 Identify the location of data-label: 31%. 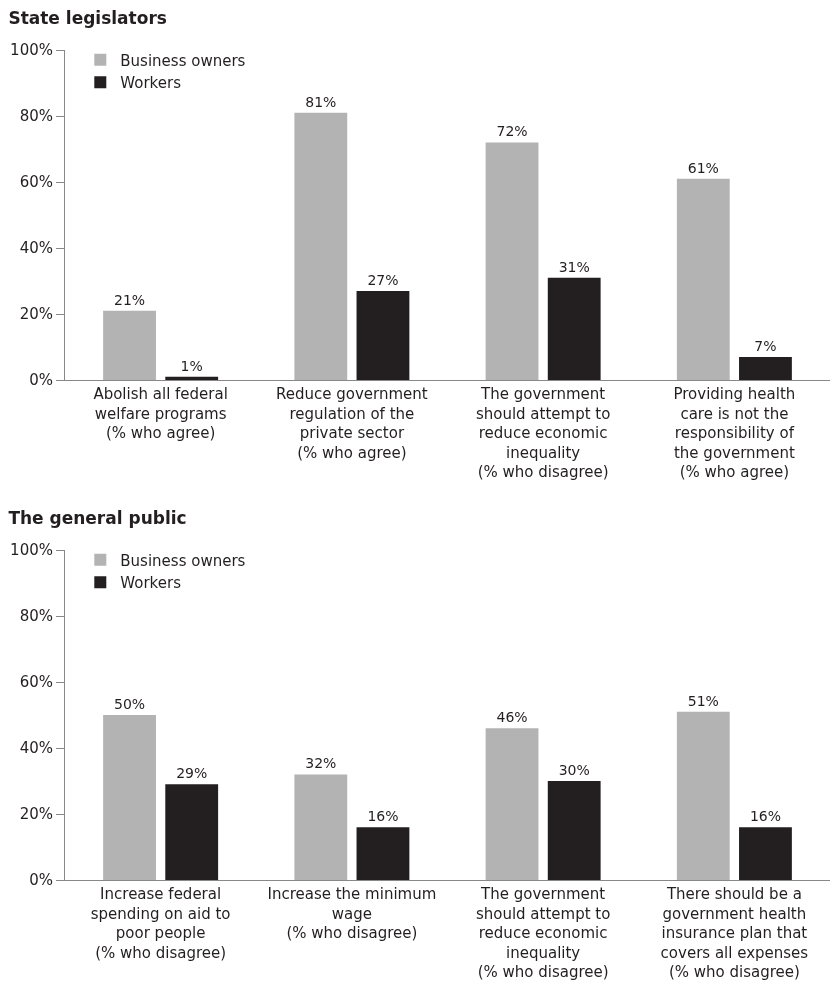
(574, 266).